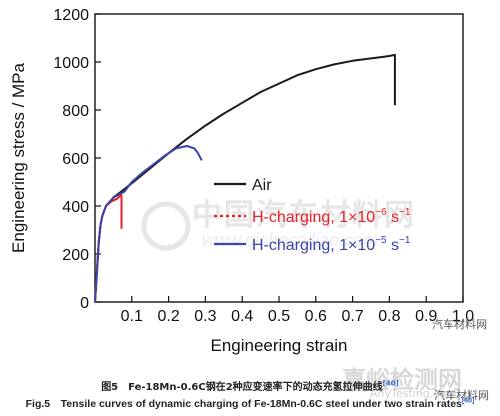  Describe the element at coordinates (279, 316) in the screenshot. I see `x-tick-label: 0.5` at that location.